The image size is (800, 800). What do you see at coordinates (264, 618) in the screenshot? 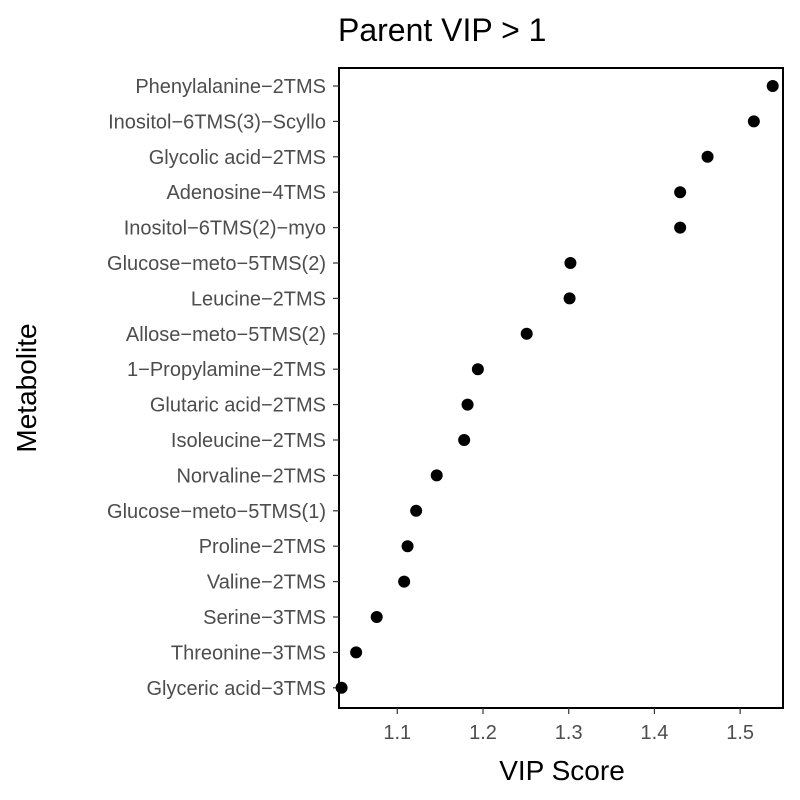
I see `y-tick-label: Serine−3TMS` at bounding box center [264, 618].